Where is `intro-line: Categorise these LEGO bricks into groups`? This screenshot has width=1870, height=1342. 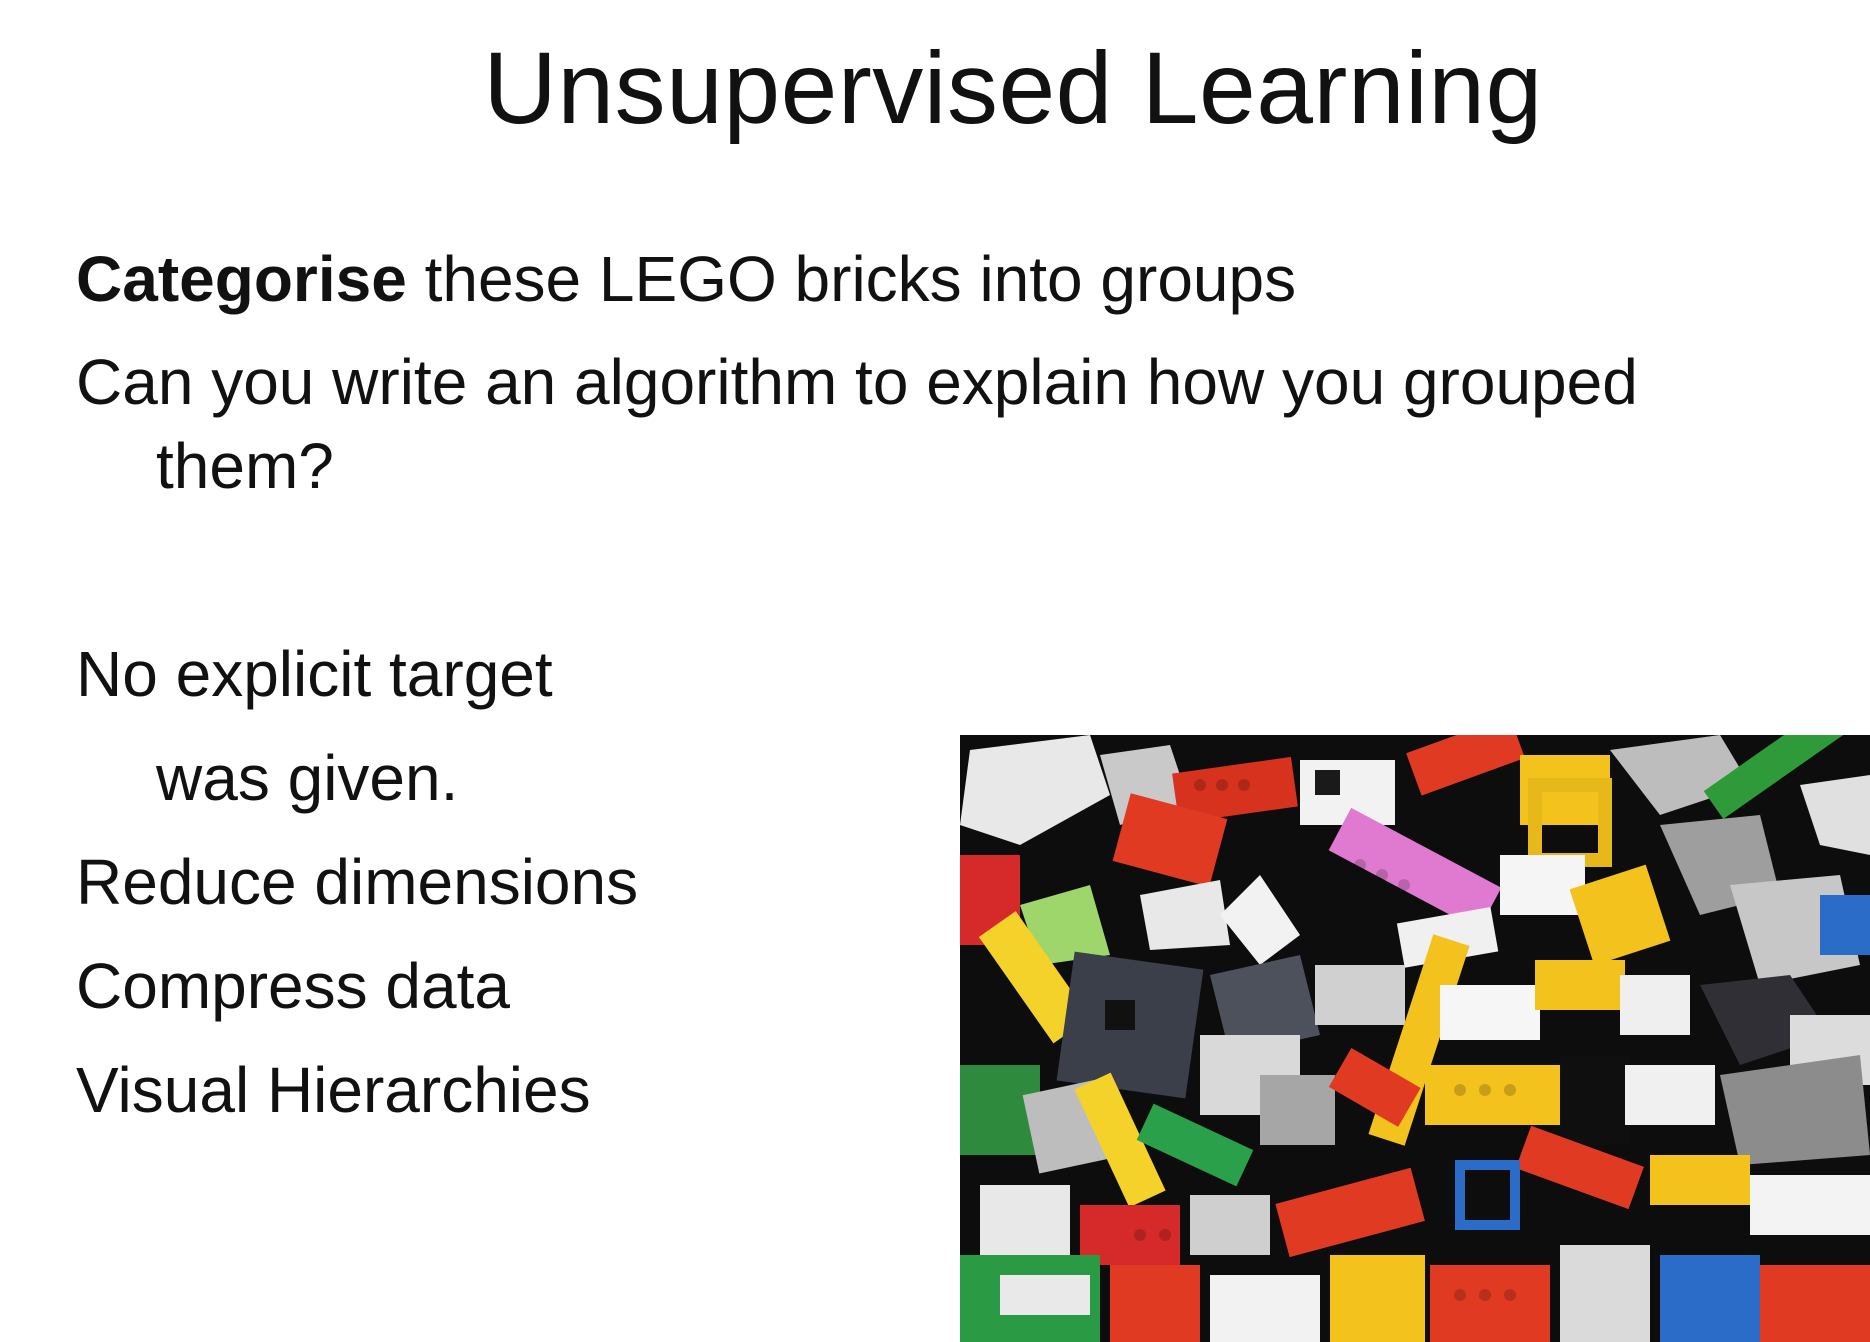
intro-line: Categorise these LEGO bricks into groups is located at coordinates (686, 279).